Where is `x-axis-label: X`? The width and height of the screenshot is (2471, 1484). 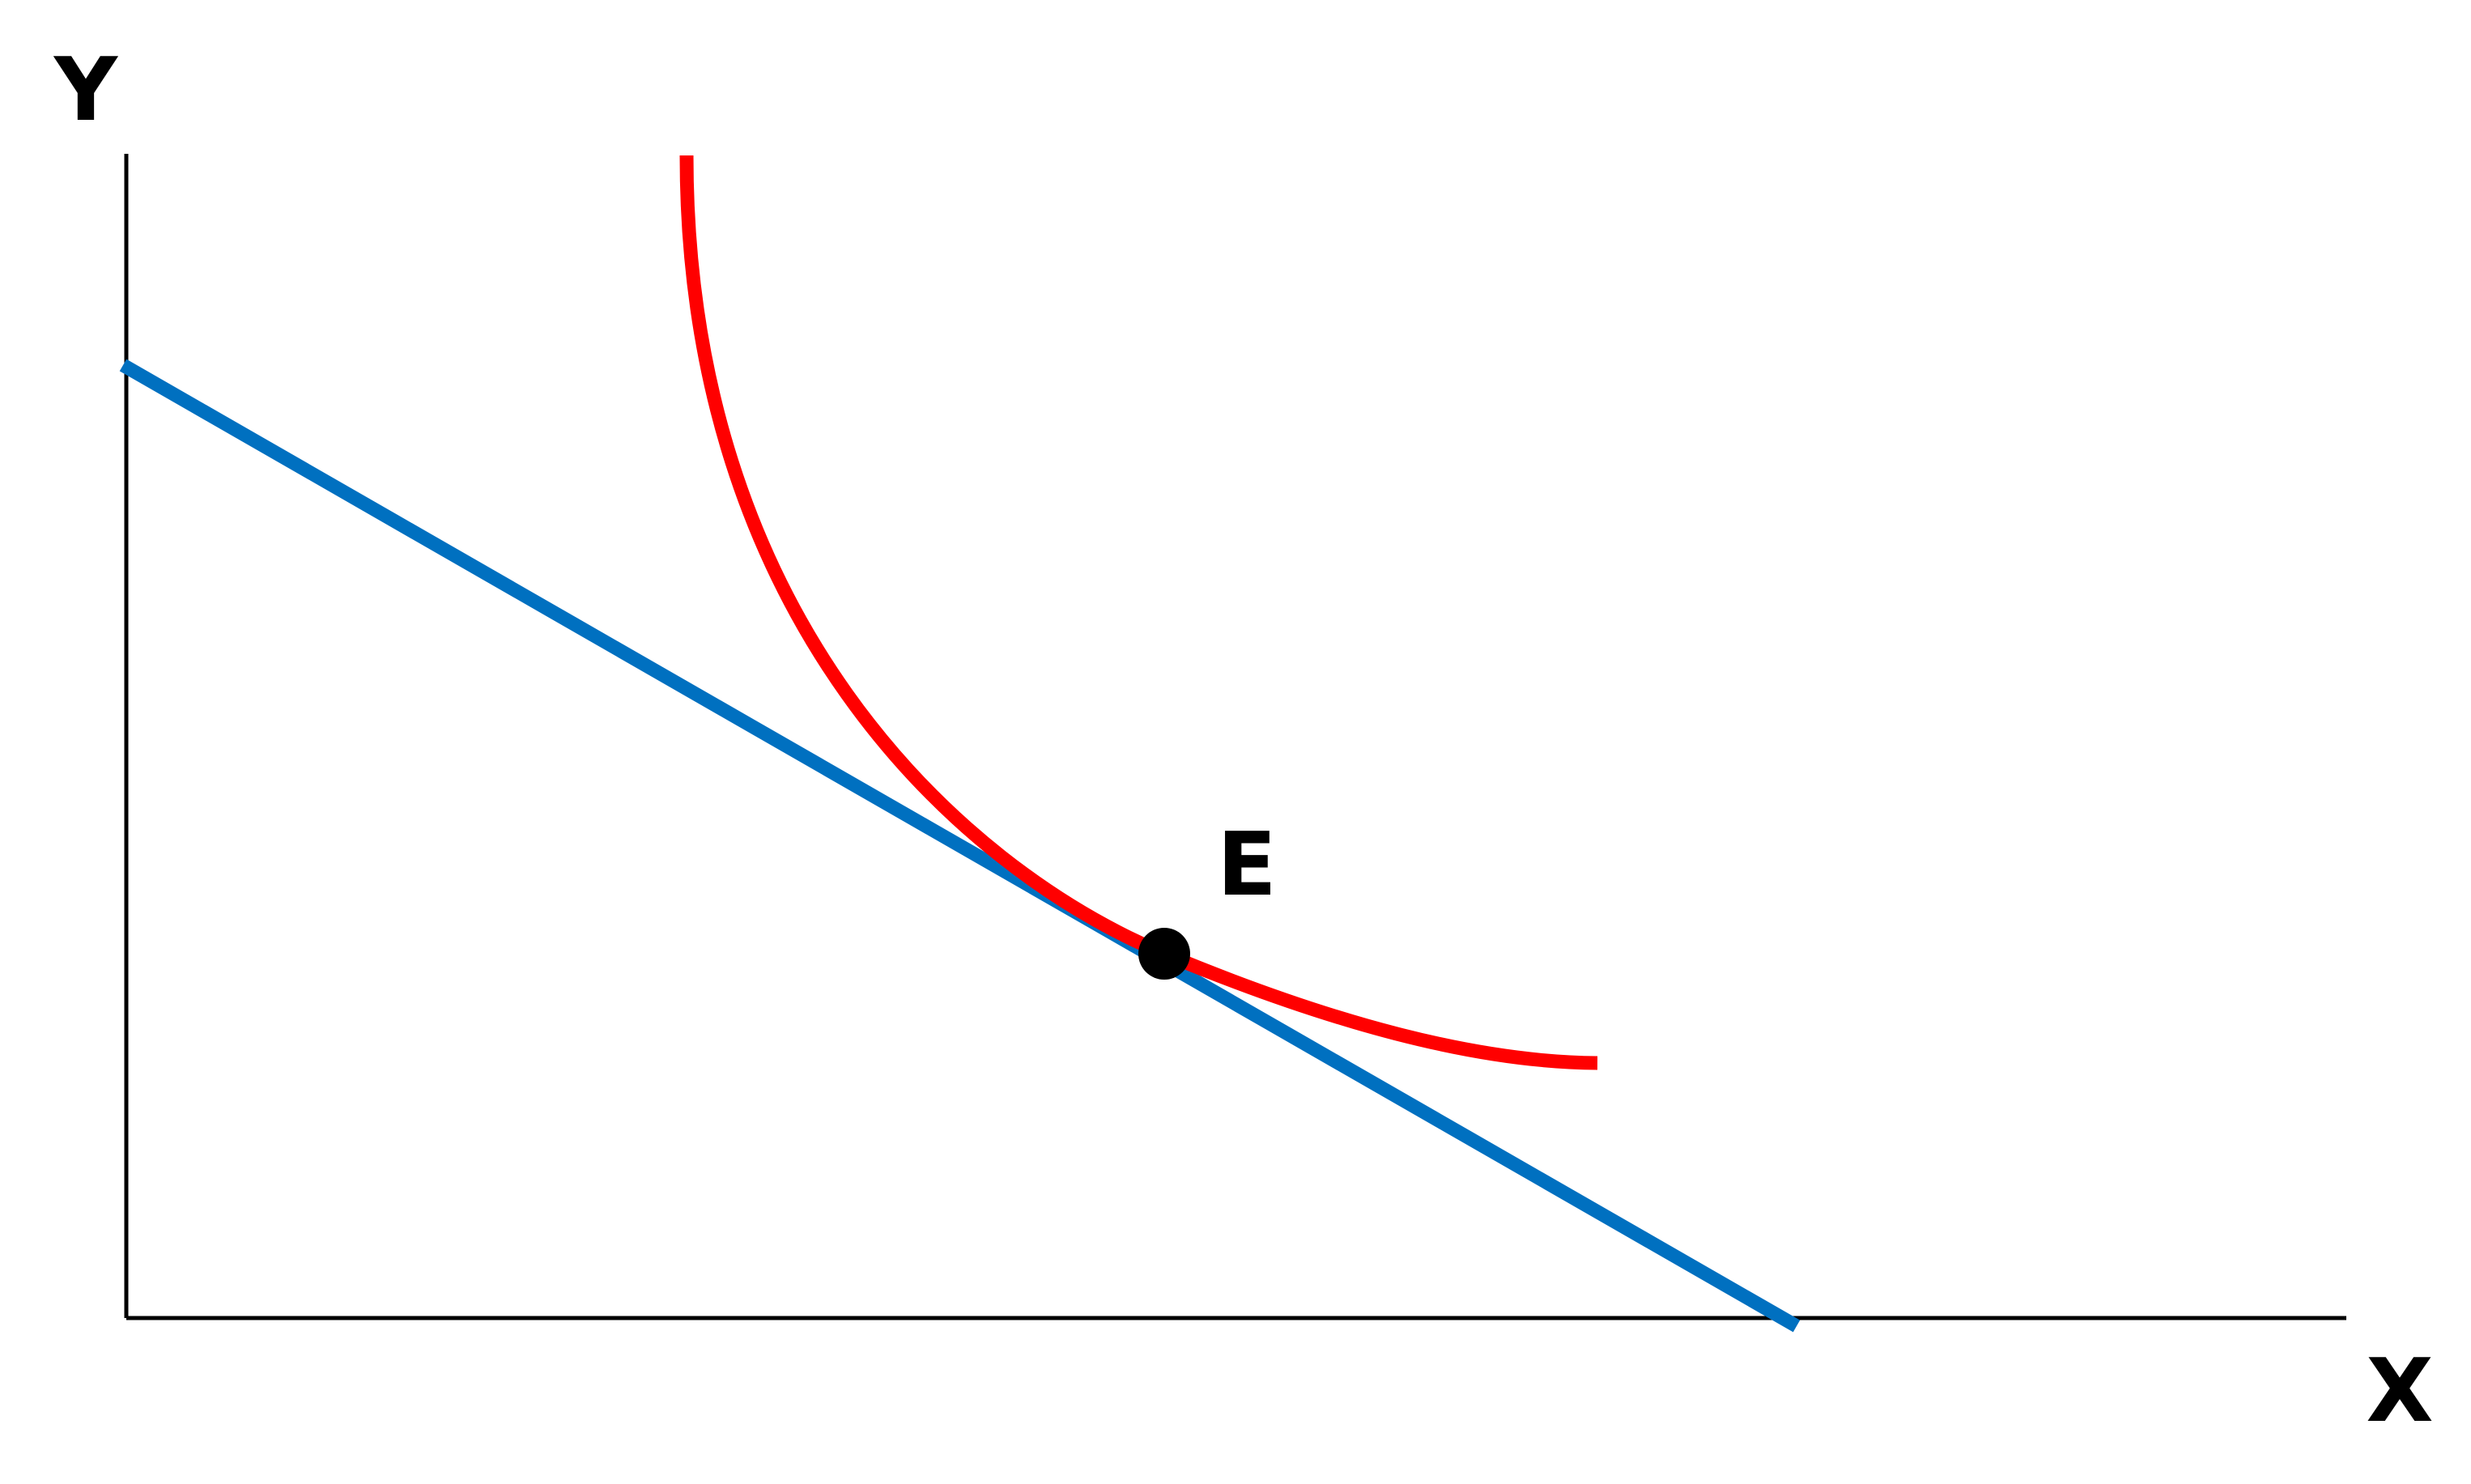
x-axis-label: X is located at coordinates (2399, 1391).